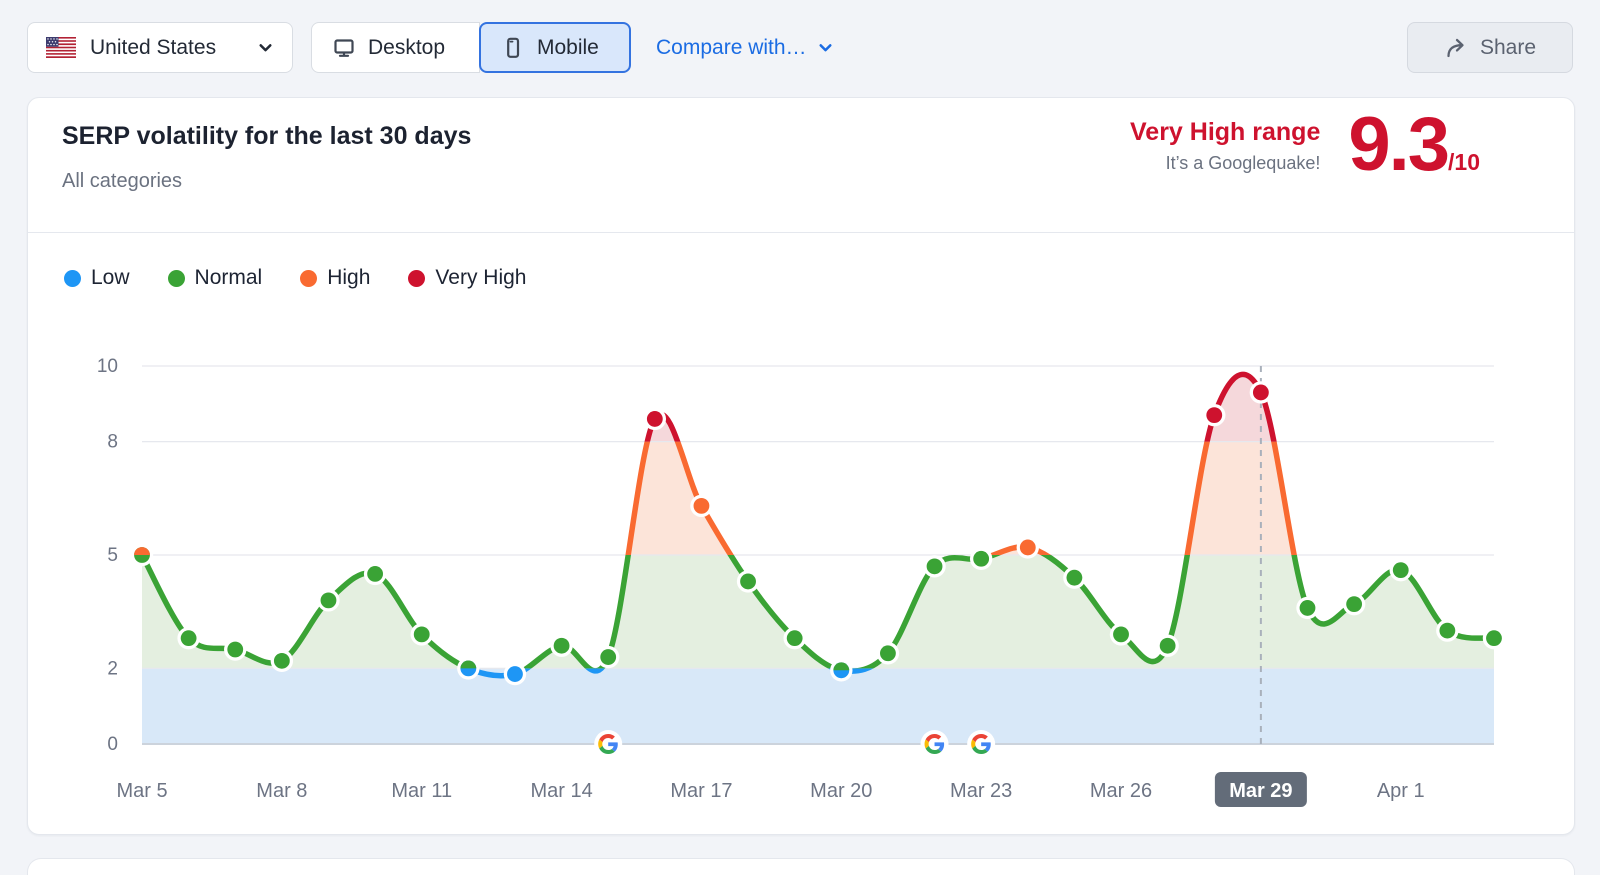 Image resolution: width=1600 pixels, height=875 pixels. Describe the element at coordinates (1399, 144) in the screenshot. I see `volatility-score: 9.3` at that location.